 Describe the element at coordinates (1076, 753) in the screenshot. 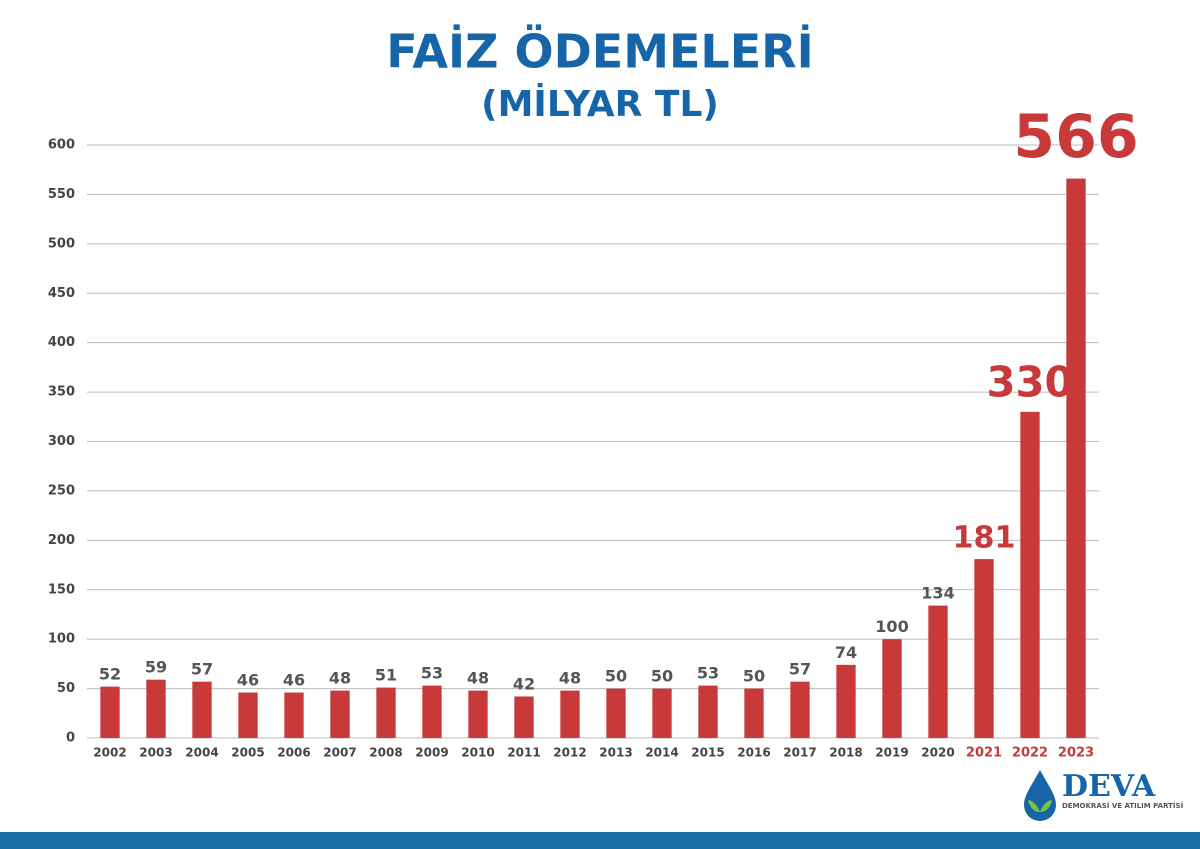

I see `x-tick-label: 2023` at that location.